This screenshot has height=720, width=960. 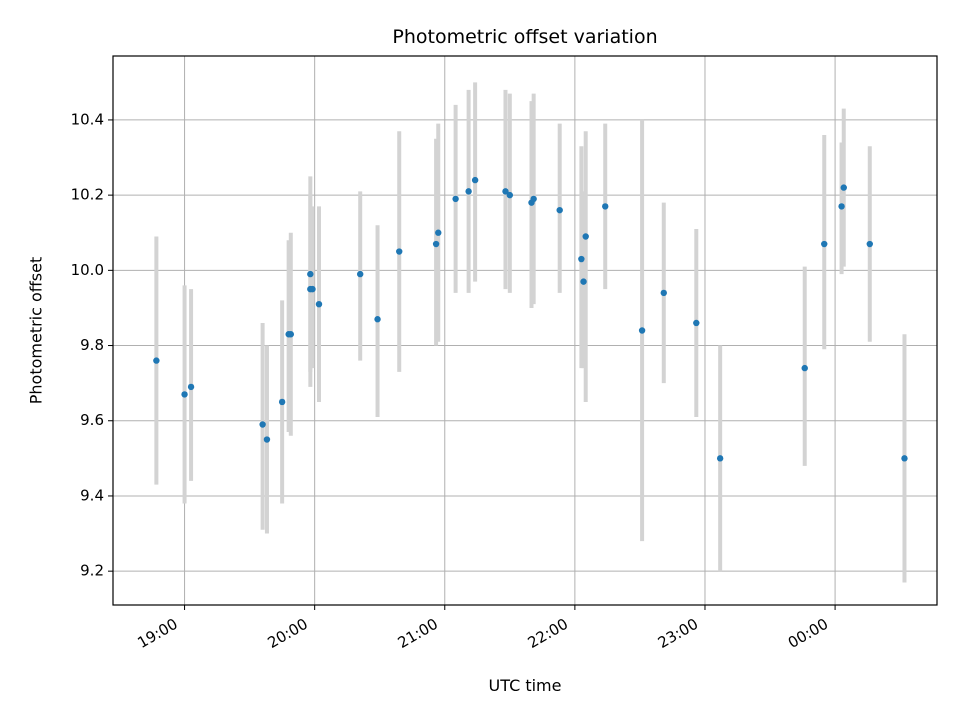 I want to click on x-axis-title: UTC time, so click(x=525, y=685).